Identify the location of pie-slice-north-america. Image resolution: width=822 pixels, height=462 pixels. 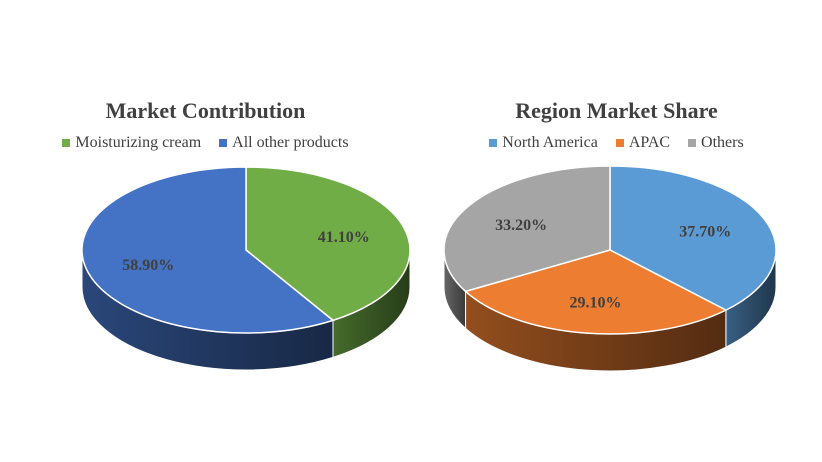
(693, 238).